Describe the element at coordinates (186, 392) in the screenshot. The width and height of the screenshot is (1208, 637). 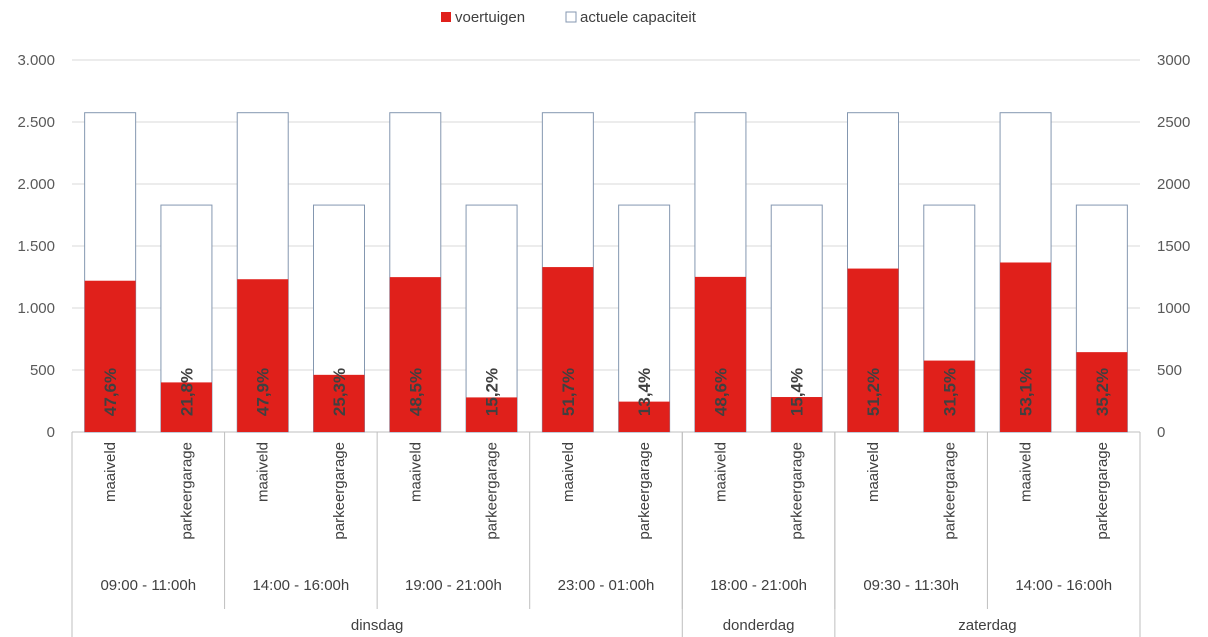
I see `percent-label: 21,8%` at that location.